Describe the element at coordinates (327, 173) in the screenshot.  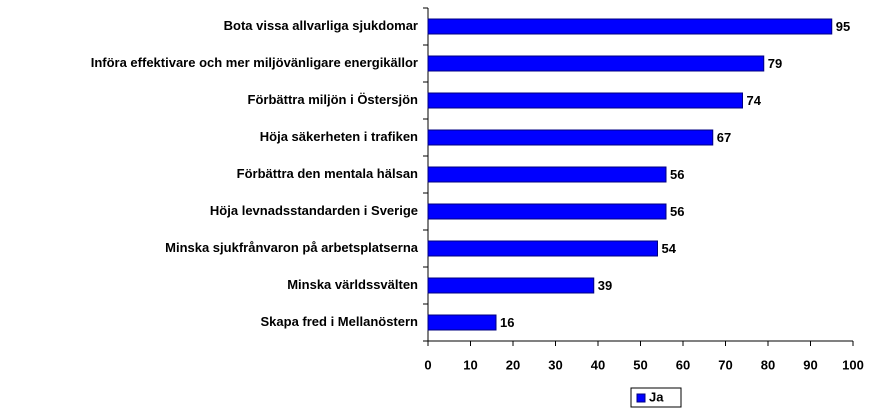
I see `y-tick-label: Förbättra den mentala hälsan` at that location.